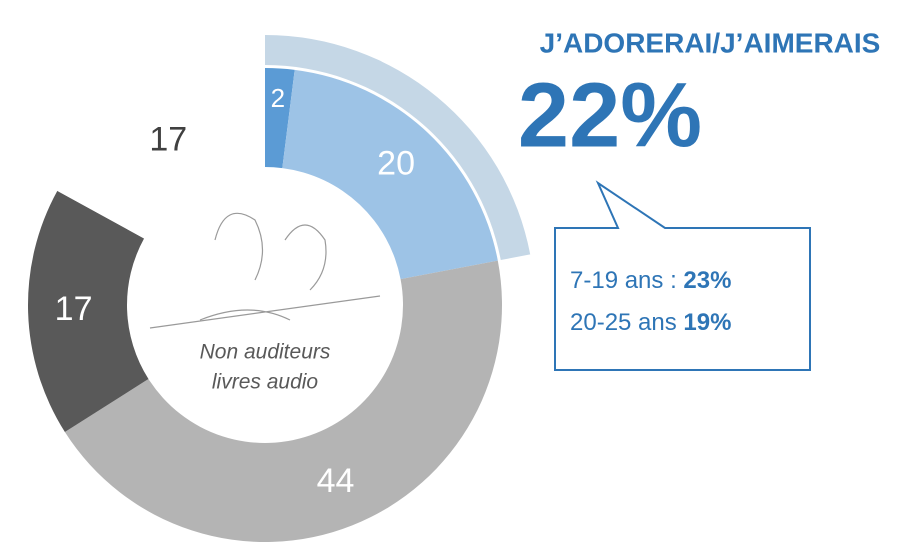 This screenshot has width=914, height=551. I want to click on illustration, so click(265, 270).